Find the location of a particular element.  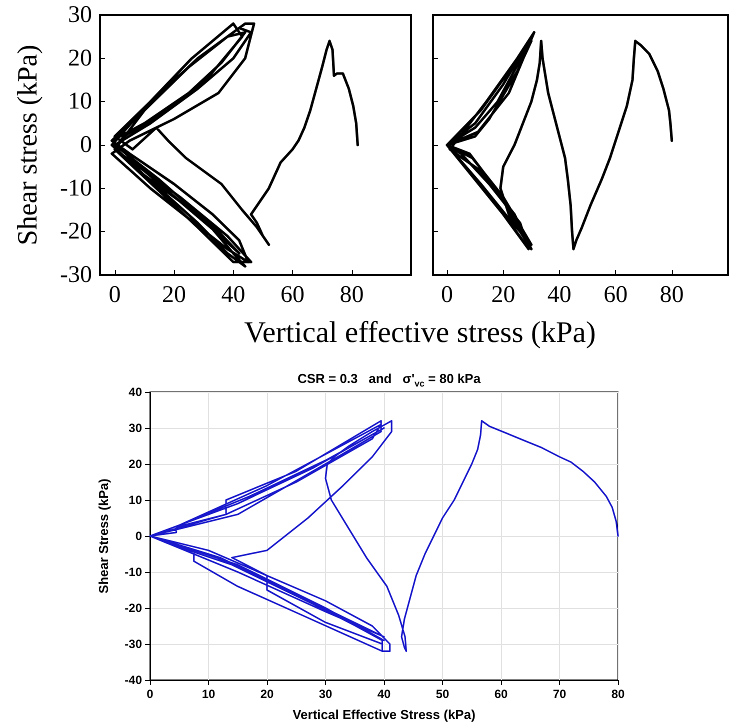

x-tick-label: 10 is located at coordinates (209, 694).